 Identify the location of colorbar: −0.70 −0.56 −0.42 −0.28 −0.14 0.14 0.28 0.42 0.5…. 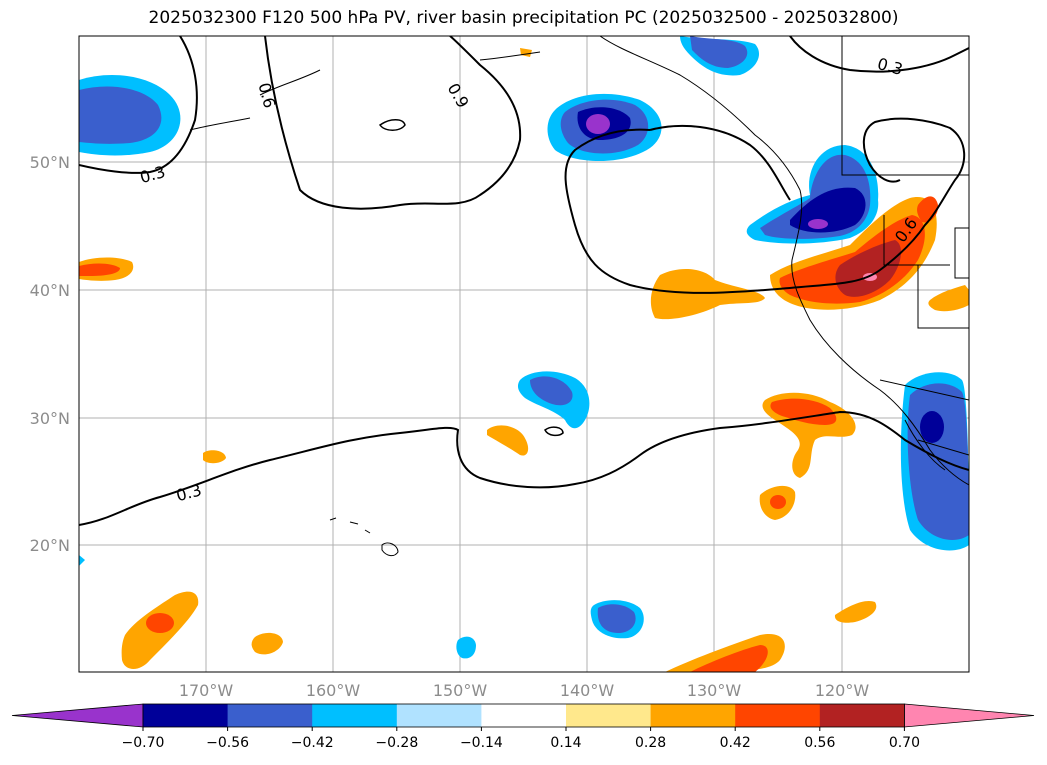
(523, 727).